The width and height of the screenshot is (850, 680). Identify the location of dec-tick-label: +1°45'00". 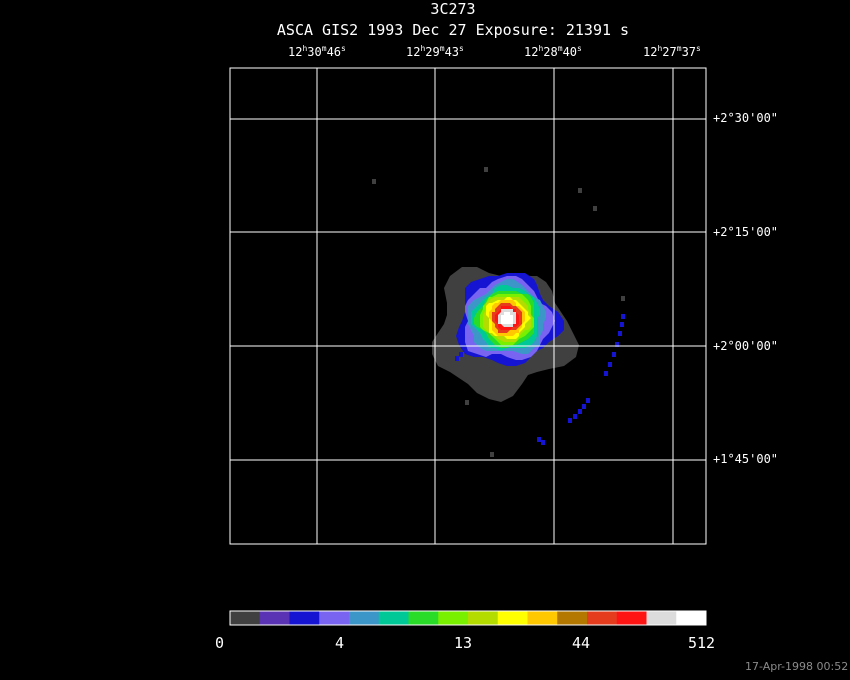
(746, 459).